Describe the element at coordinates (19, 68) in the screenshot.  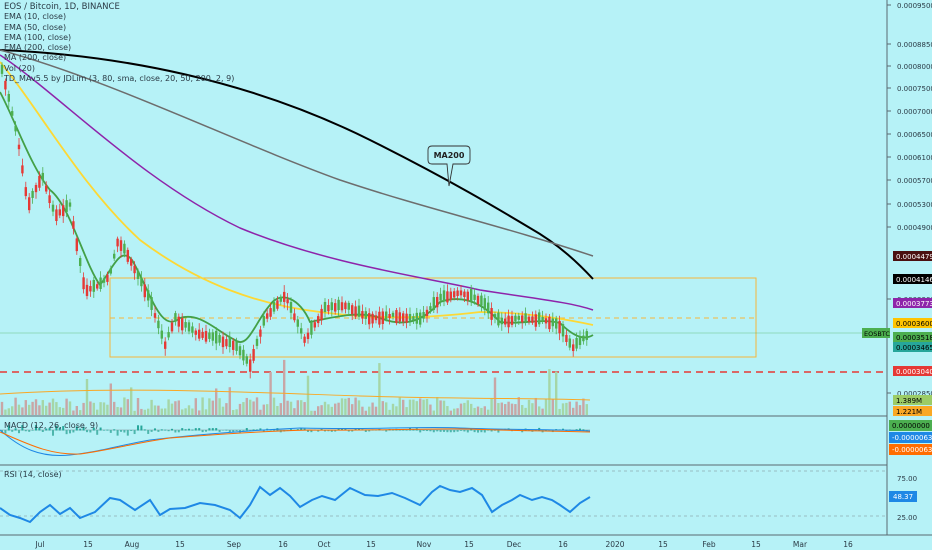
I see `legend-volume: Vol (20)` at that location.